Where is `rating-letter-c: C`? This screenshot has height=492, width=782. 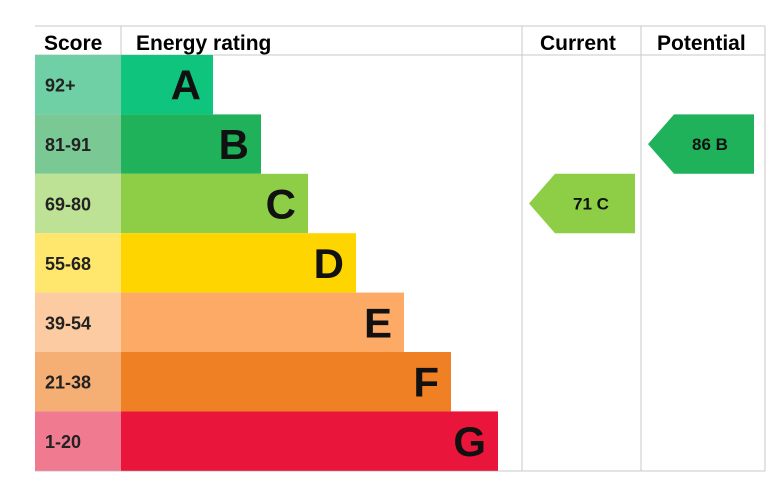
rating-letter-c: C is located at coordinates (281, 204).